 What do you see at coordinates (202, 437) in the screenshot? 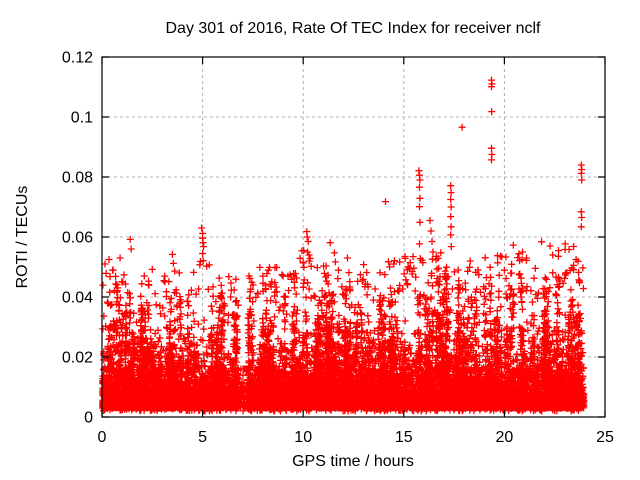
I see `x-tick-label: 5` at bounding box center [202, 437].